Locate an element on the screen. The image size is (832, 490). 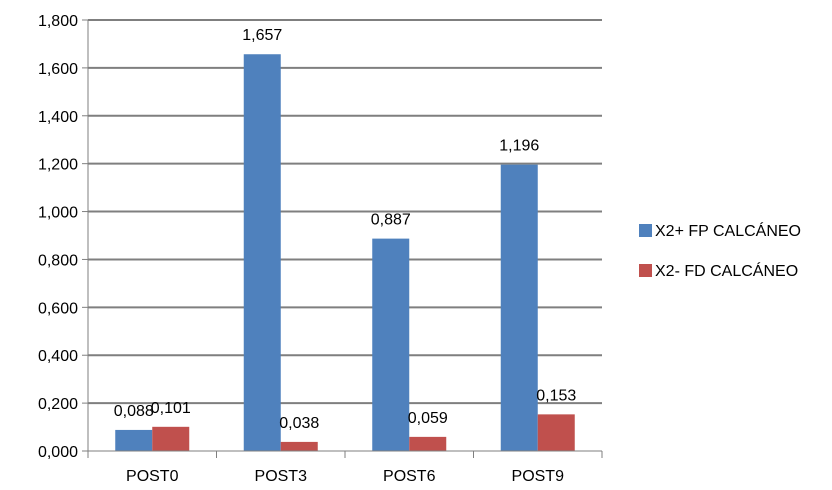
bar-x2-minus-post0 is located at coordinates (171, 438).